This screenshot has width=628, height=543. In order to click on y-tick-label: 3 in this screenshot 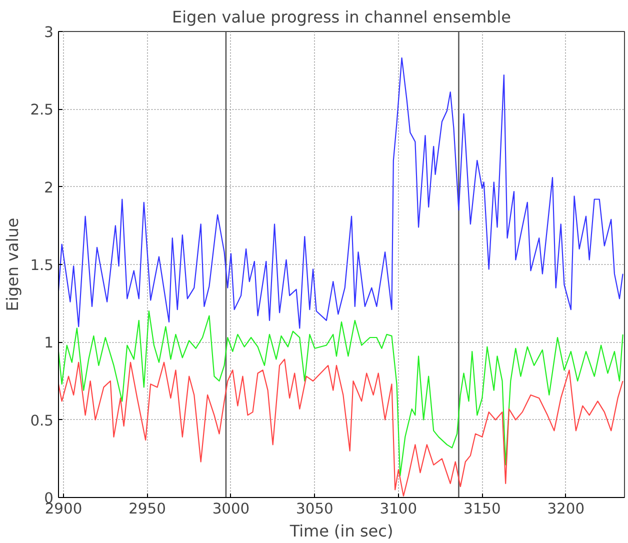, I will do `click(49, 32)`.